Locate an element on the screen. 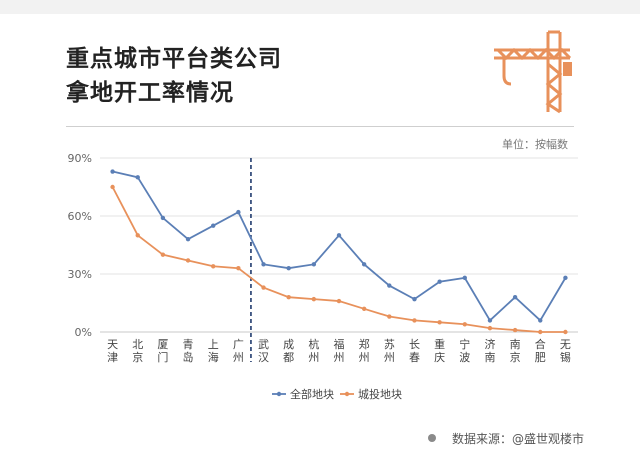  x-tick-label: 厦门 is located at coordinates (162, 351).